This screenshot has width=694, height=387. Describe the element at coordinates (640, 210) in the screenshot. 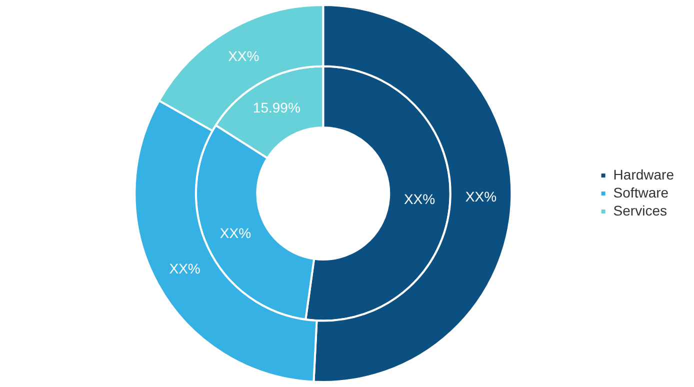

I see `legend-label: Services` at that location.